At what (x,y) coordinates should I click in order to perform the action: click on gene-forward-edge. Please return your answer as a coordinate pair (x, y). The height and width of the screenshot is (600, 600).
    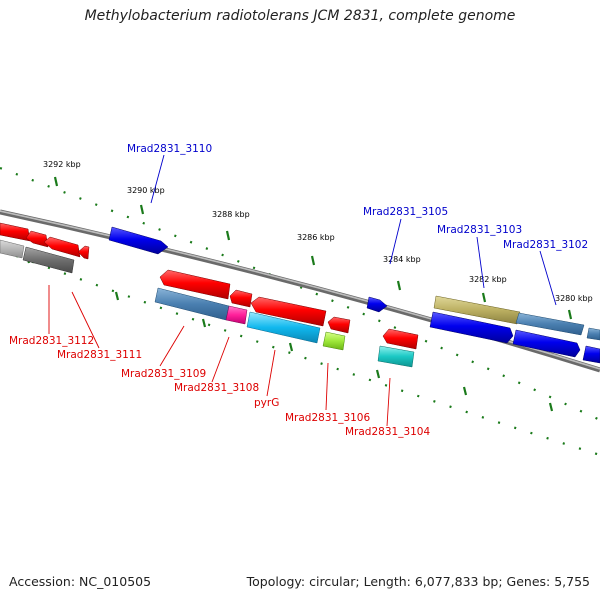
    Looking at the image, I should click on (593, 334).